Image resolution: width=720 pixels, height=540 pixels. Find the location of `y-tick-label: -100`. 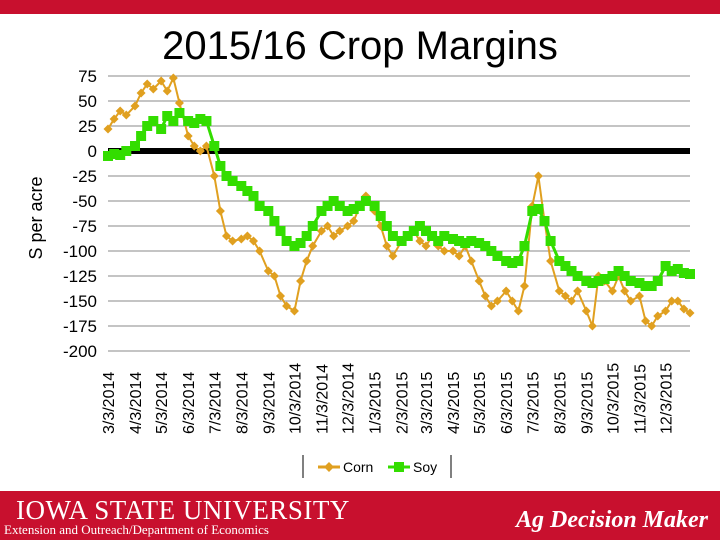

y-tick-label: -100 is located at coordinates (80, 251).